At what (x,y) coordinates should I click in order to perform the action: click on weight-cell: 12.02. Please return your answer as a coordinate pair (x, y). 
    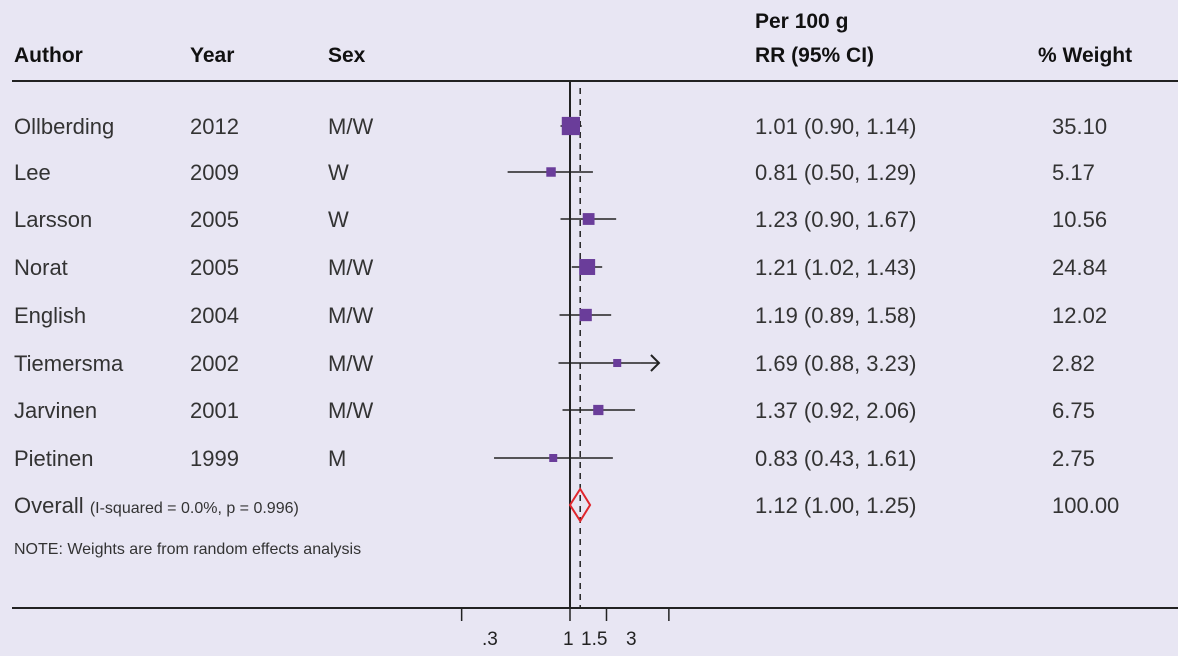
    Looking at the image, I should click on (1080, 315).